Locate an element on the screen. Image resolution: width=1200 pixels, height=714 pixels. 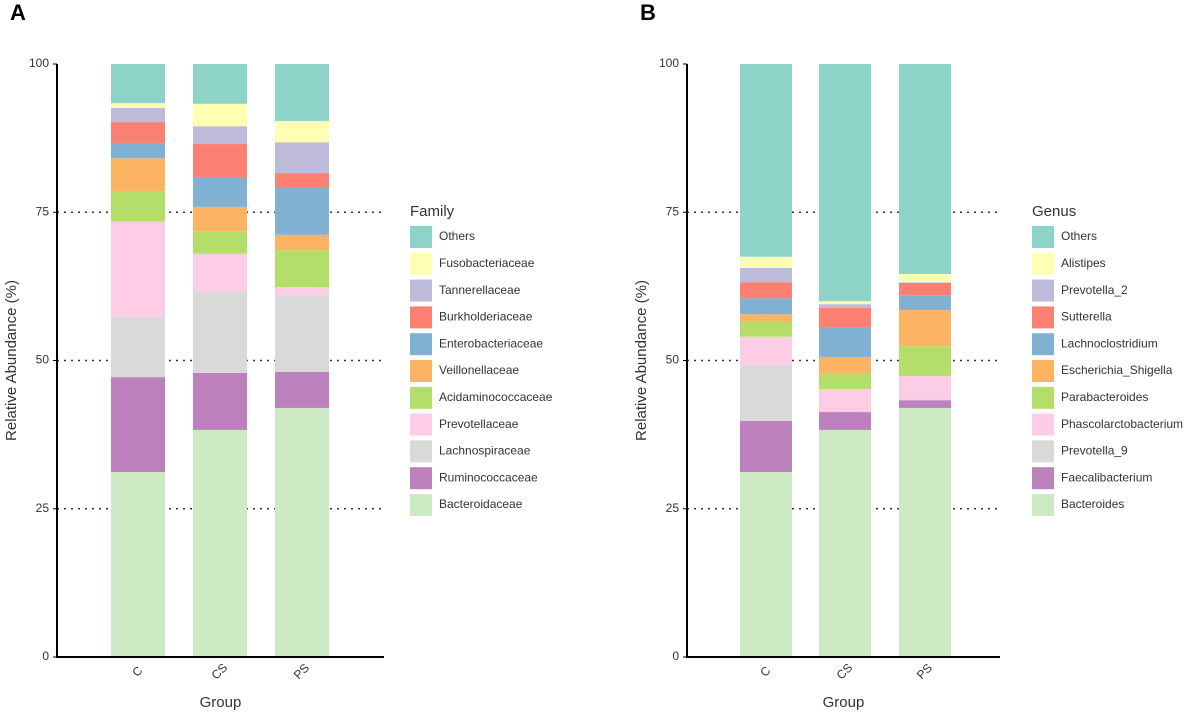
legend-label: Parabacteroides is located at coordinates (1104, 397).